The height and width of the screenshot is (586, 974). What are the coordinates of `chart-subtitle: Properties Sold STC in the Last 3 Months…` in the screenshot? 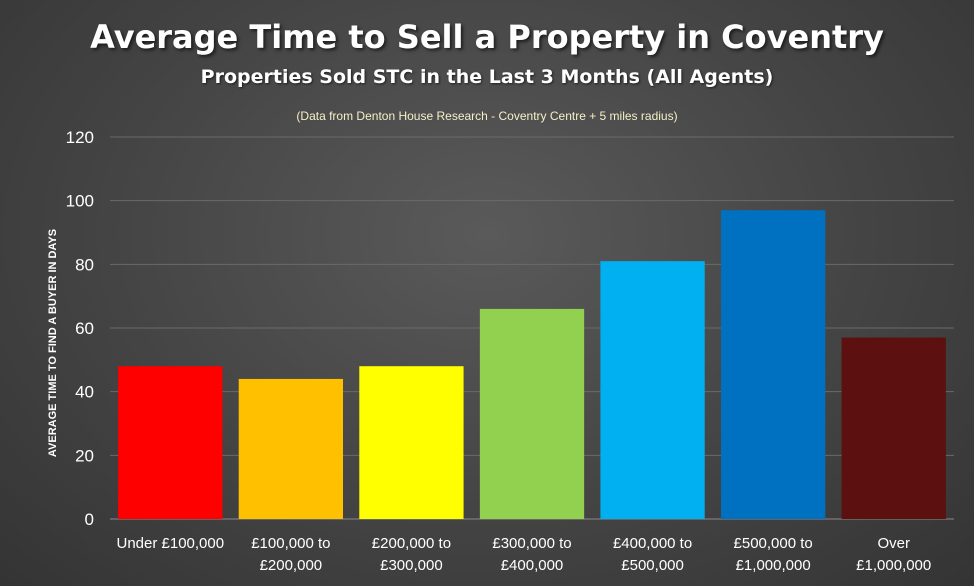 It's located at (487, 77).